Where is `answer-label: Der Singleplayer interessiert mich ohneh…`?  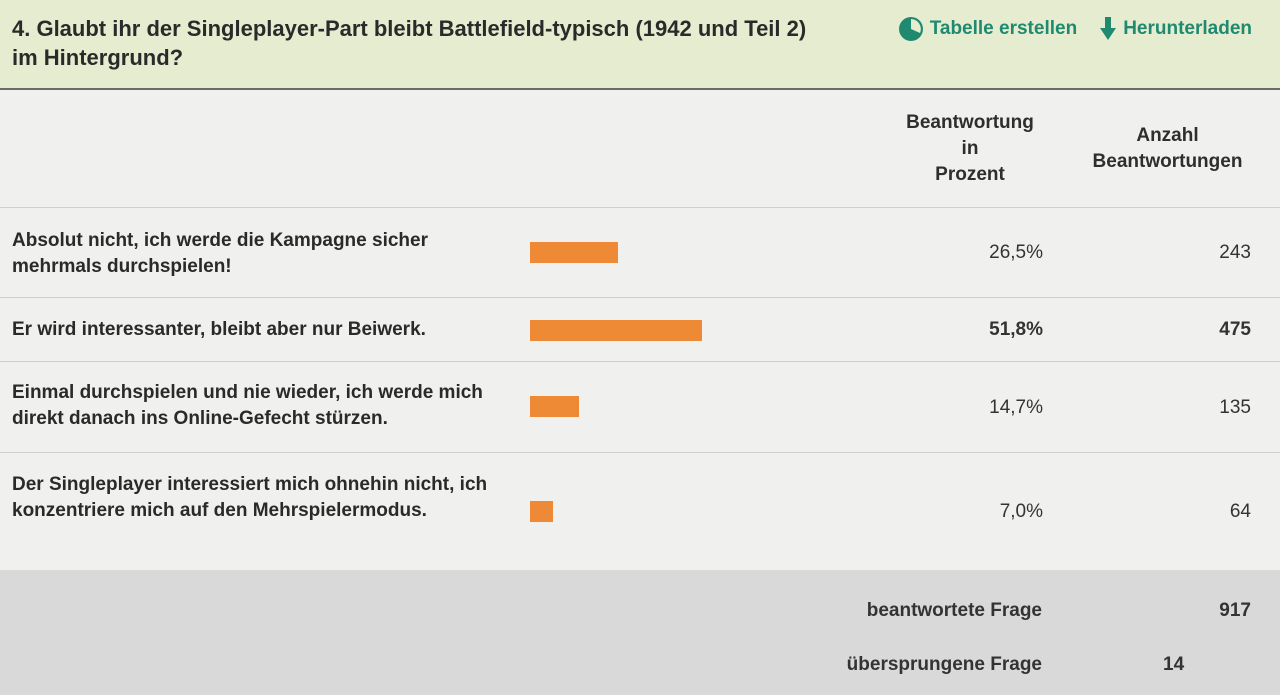 answer-label: Der Singleplayer interessiert mich ohneh… is located at coordinates (250, 497).